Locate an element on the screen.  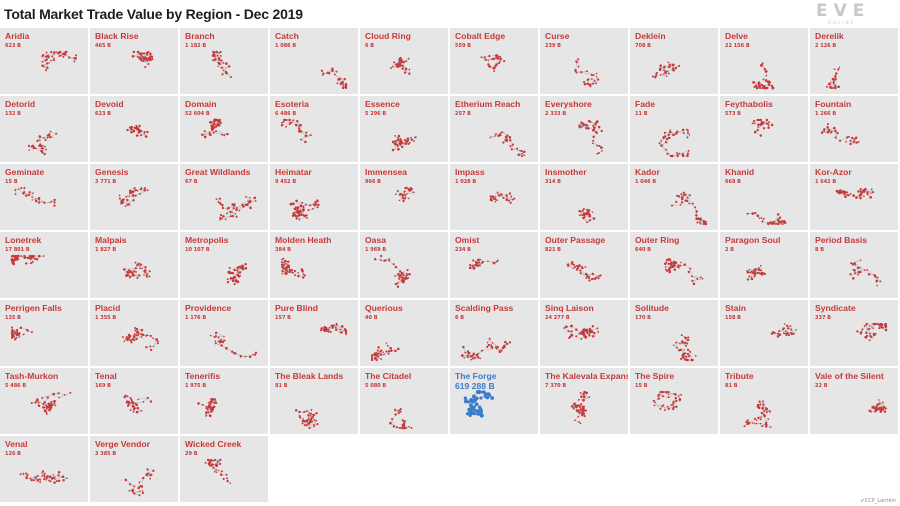
trade-value-label: 1 176 B is located at coordinates (196, 318).